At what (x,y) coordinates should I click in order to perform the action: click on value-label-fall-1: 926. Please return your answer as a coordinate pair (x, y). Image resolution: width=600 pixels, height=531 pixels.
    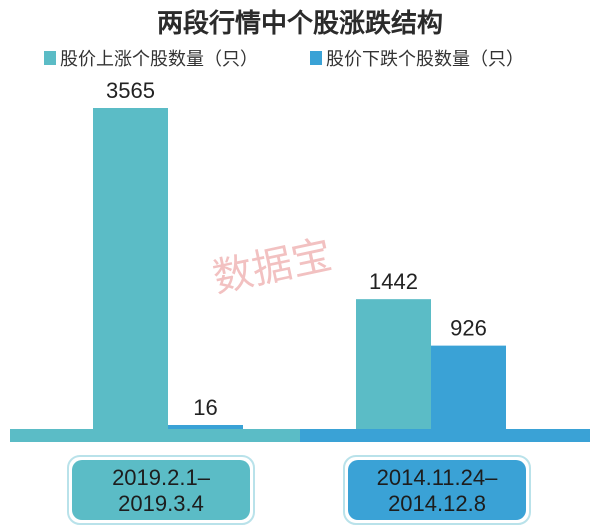
    Looking at the image, I should click on (468, 328).